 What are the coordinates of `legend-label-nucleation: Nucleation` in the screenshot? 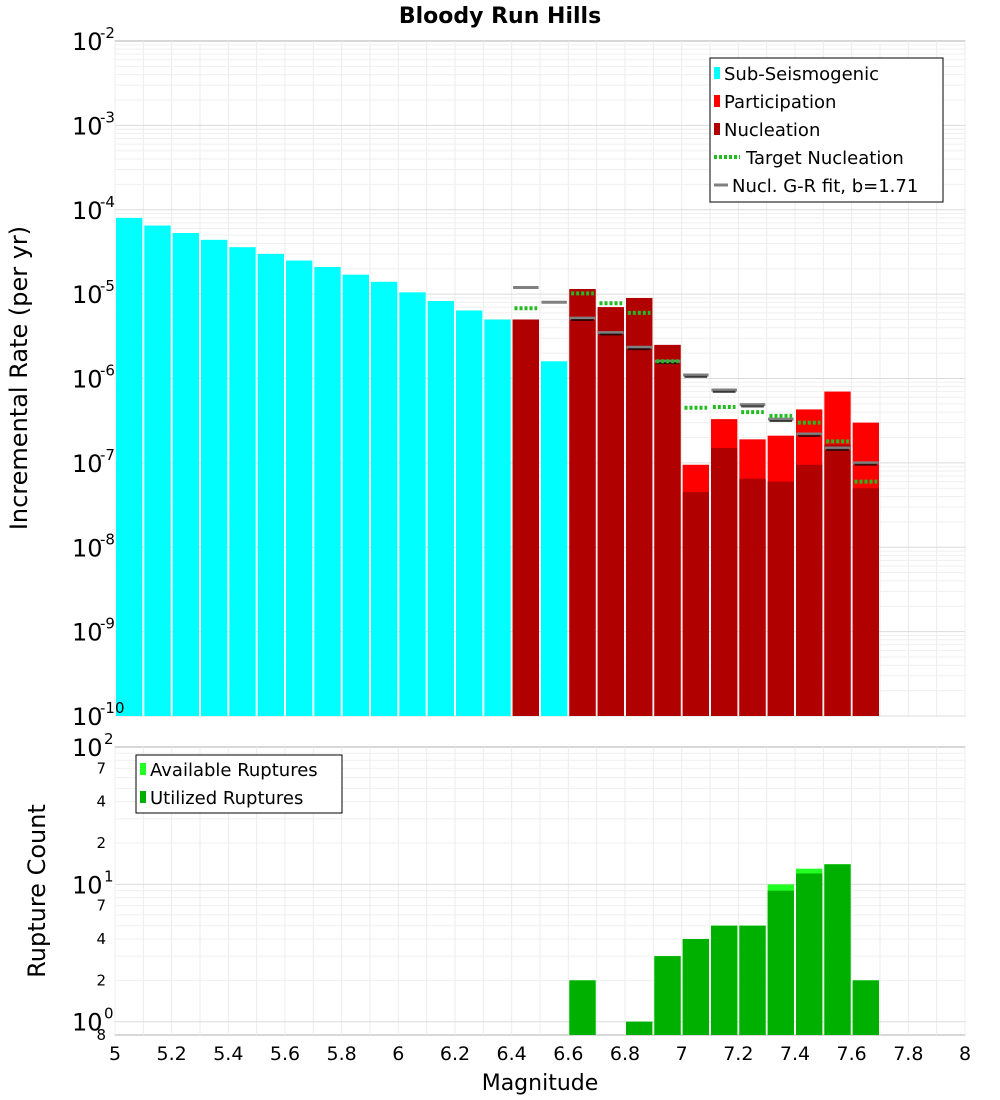 It's located at (772, 130).